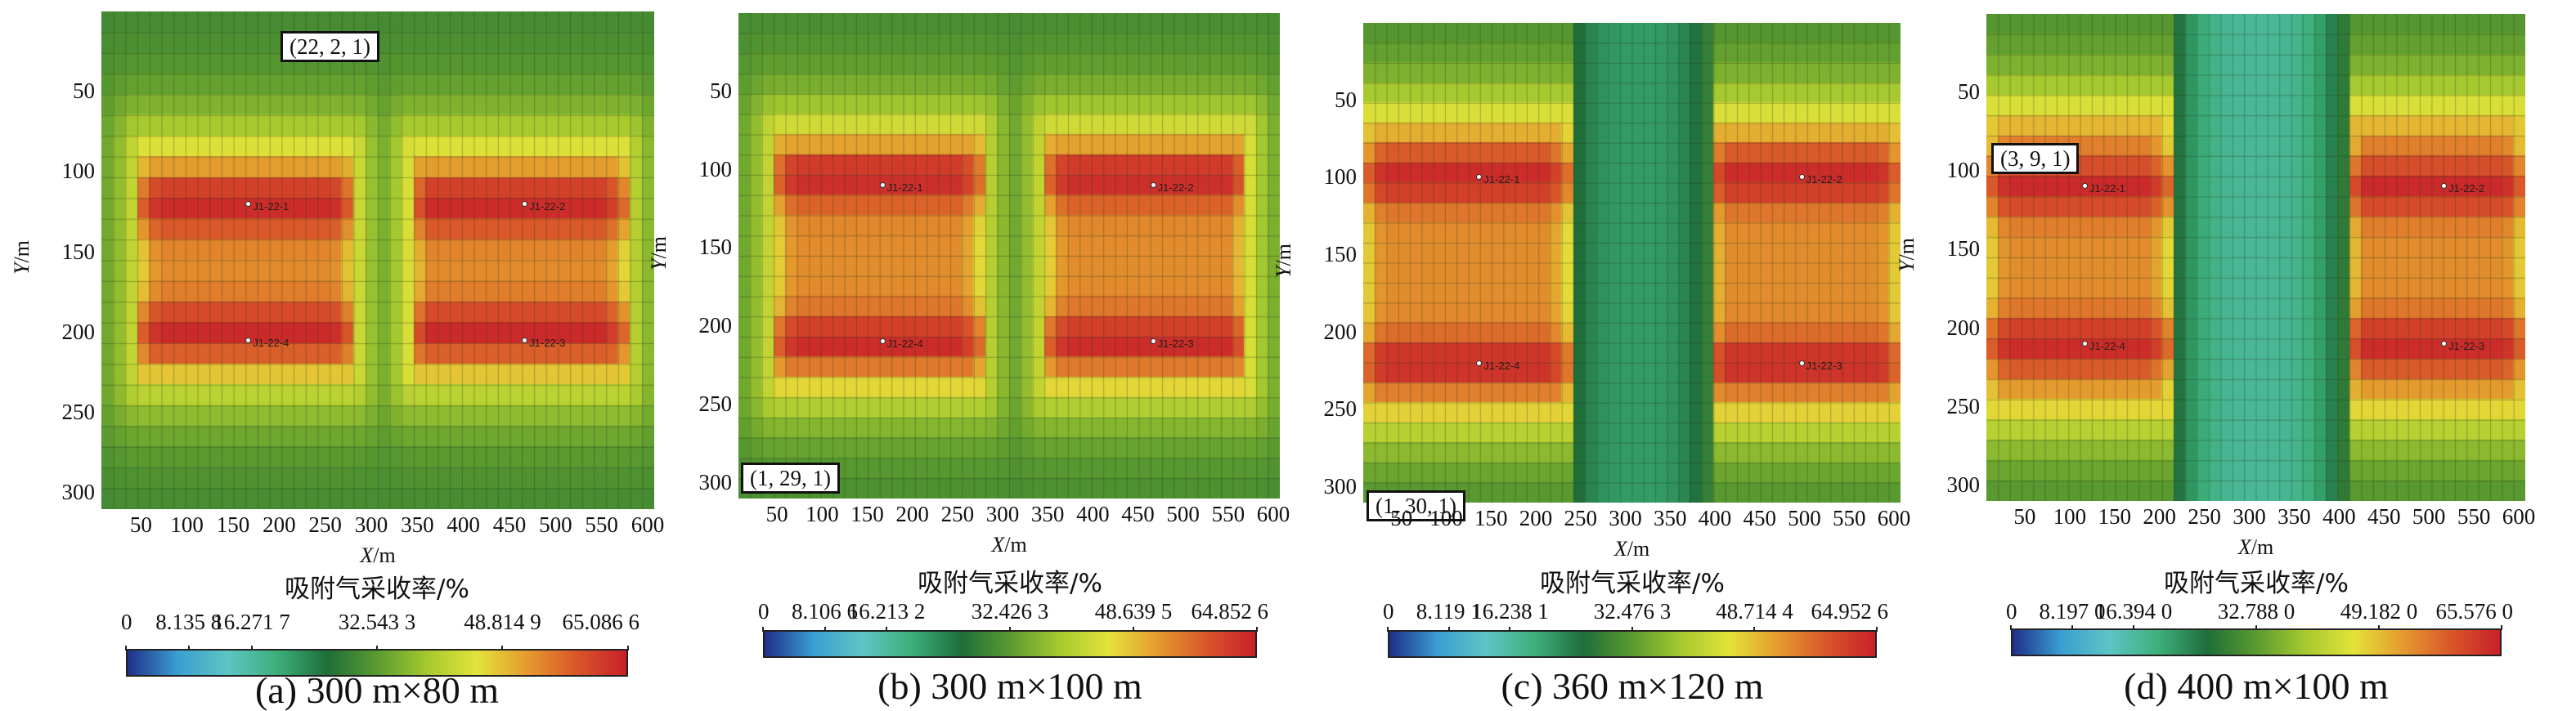 The width and height of the screenshot is (2576, 711). What do you see at coordinates (825, 611) in the screenshot?
I see `colorbar-tick-label: 8.106 6` at bounding box center [825, 611].